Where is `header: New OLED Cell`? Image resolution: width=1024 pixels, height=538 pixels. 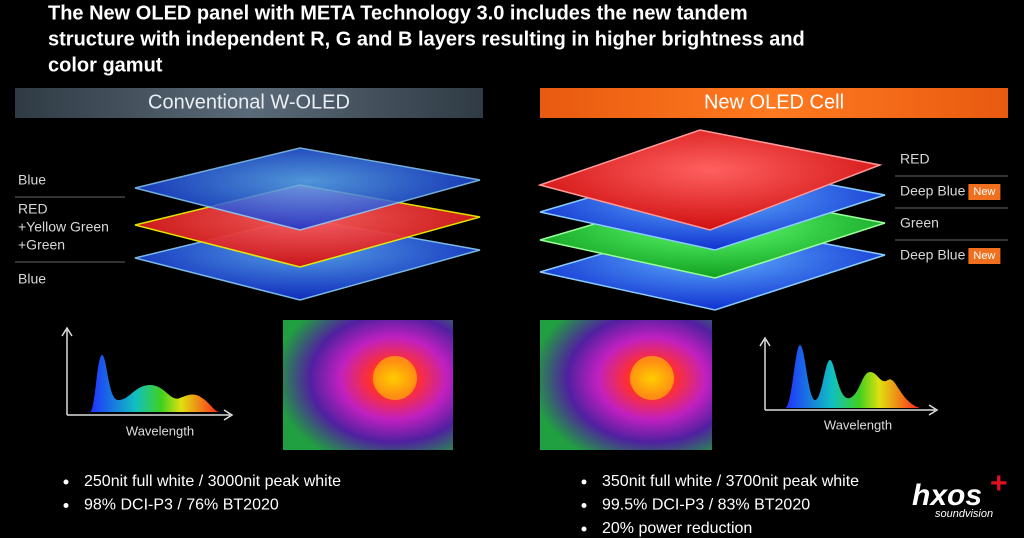 header: New OLED Cell is located at coordinates (774, 102).